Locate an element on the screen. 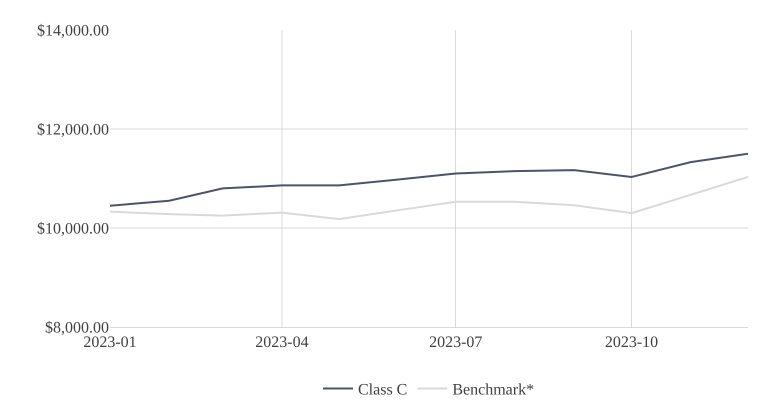 The height and width of the screenshot is (418, 768). y-tick-label: $8,000.00 is located at coordinates (77, 328).